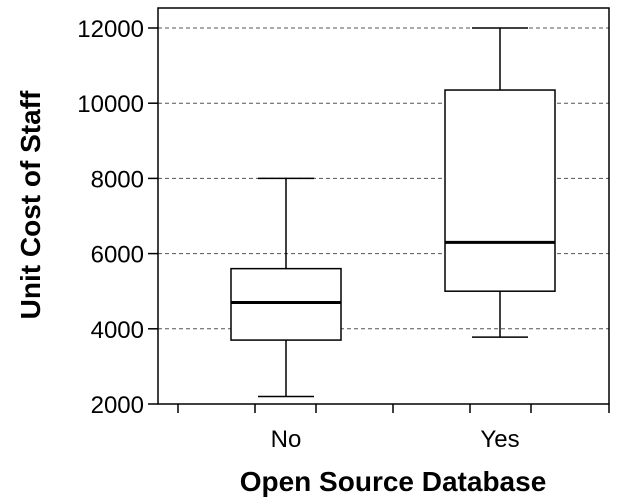 This screenshot has height=500, width=624. Describe the element at coordinates (500, 190) in the screenshot. I see `iqr-box-yes` at that location.